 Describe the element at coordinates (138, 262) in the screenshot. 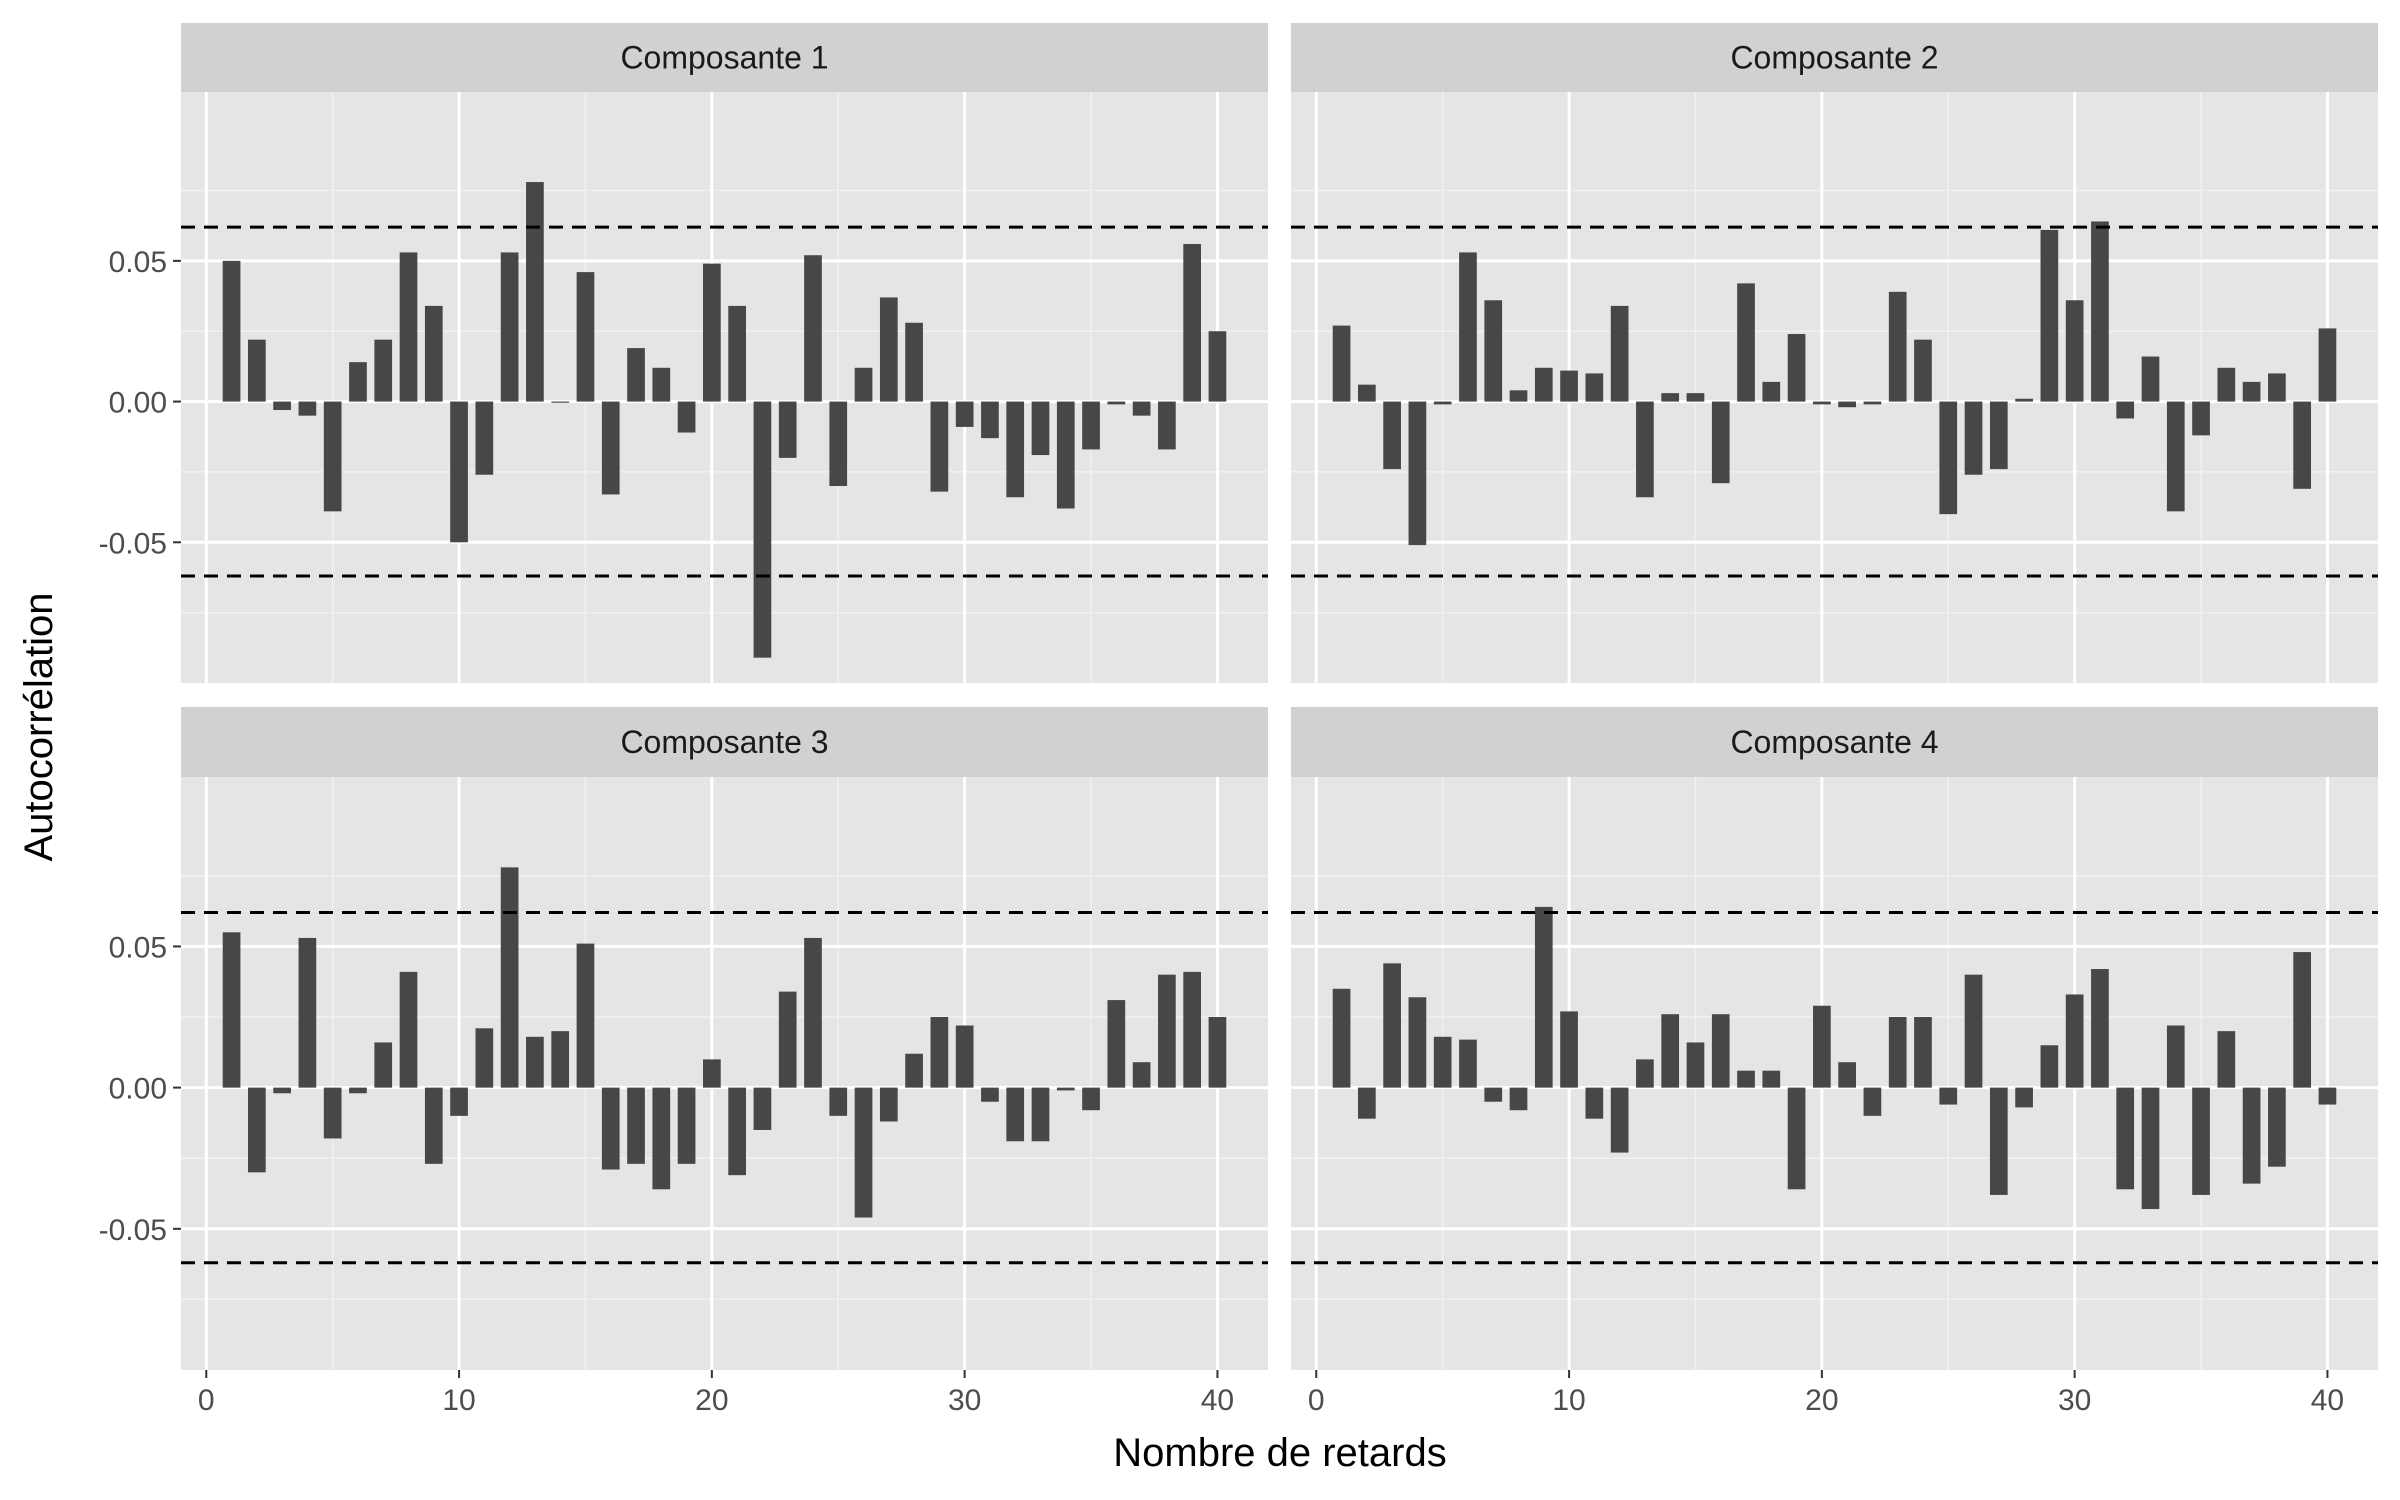

I see `y-tick-label: 0.05` at that location.